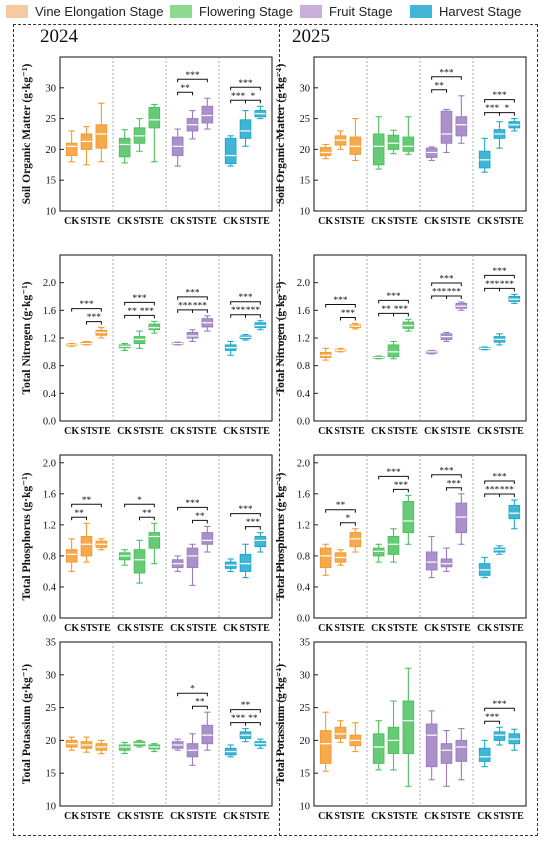  What do you see at coordinates (200, 518) in the screenshot?
I see `significance-fruit-1-2: **` at bounding box center [200, 518].